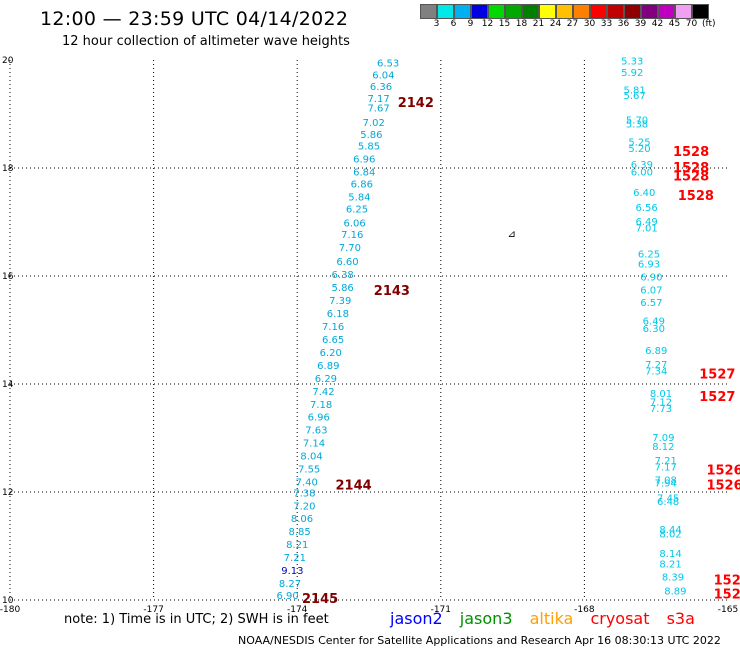 The height and width of the screenshot is (650, 740). I want to click on pass-number-label: 2143, so click(392, 291).